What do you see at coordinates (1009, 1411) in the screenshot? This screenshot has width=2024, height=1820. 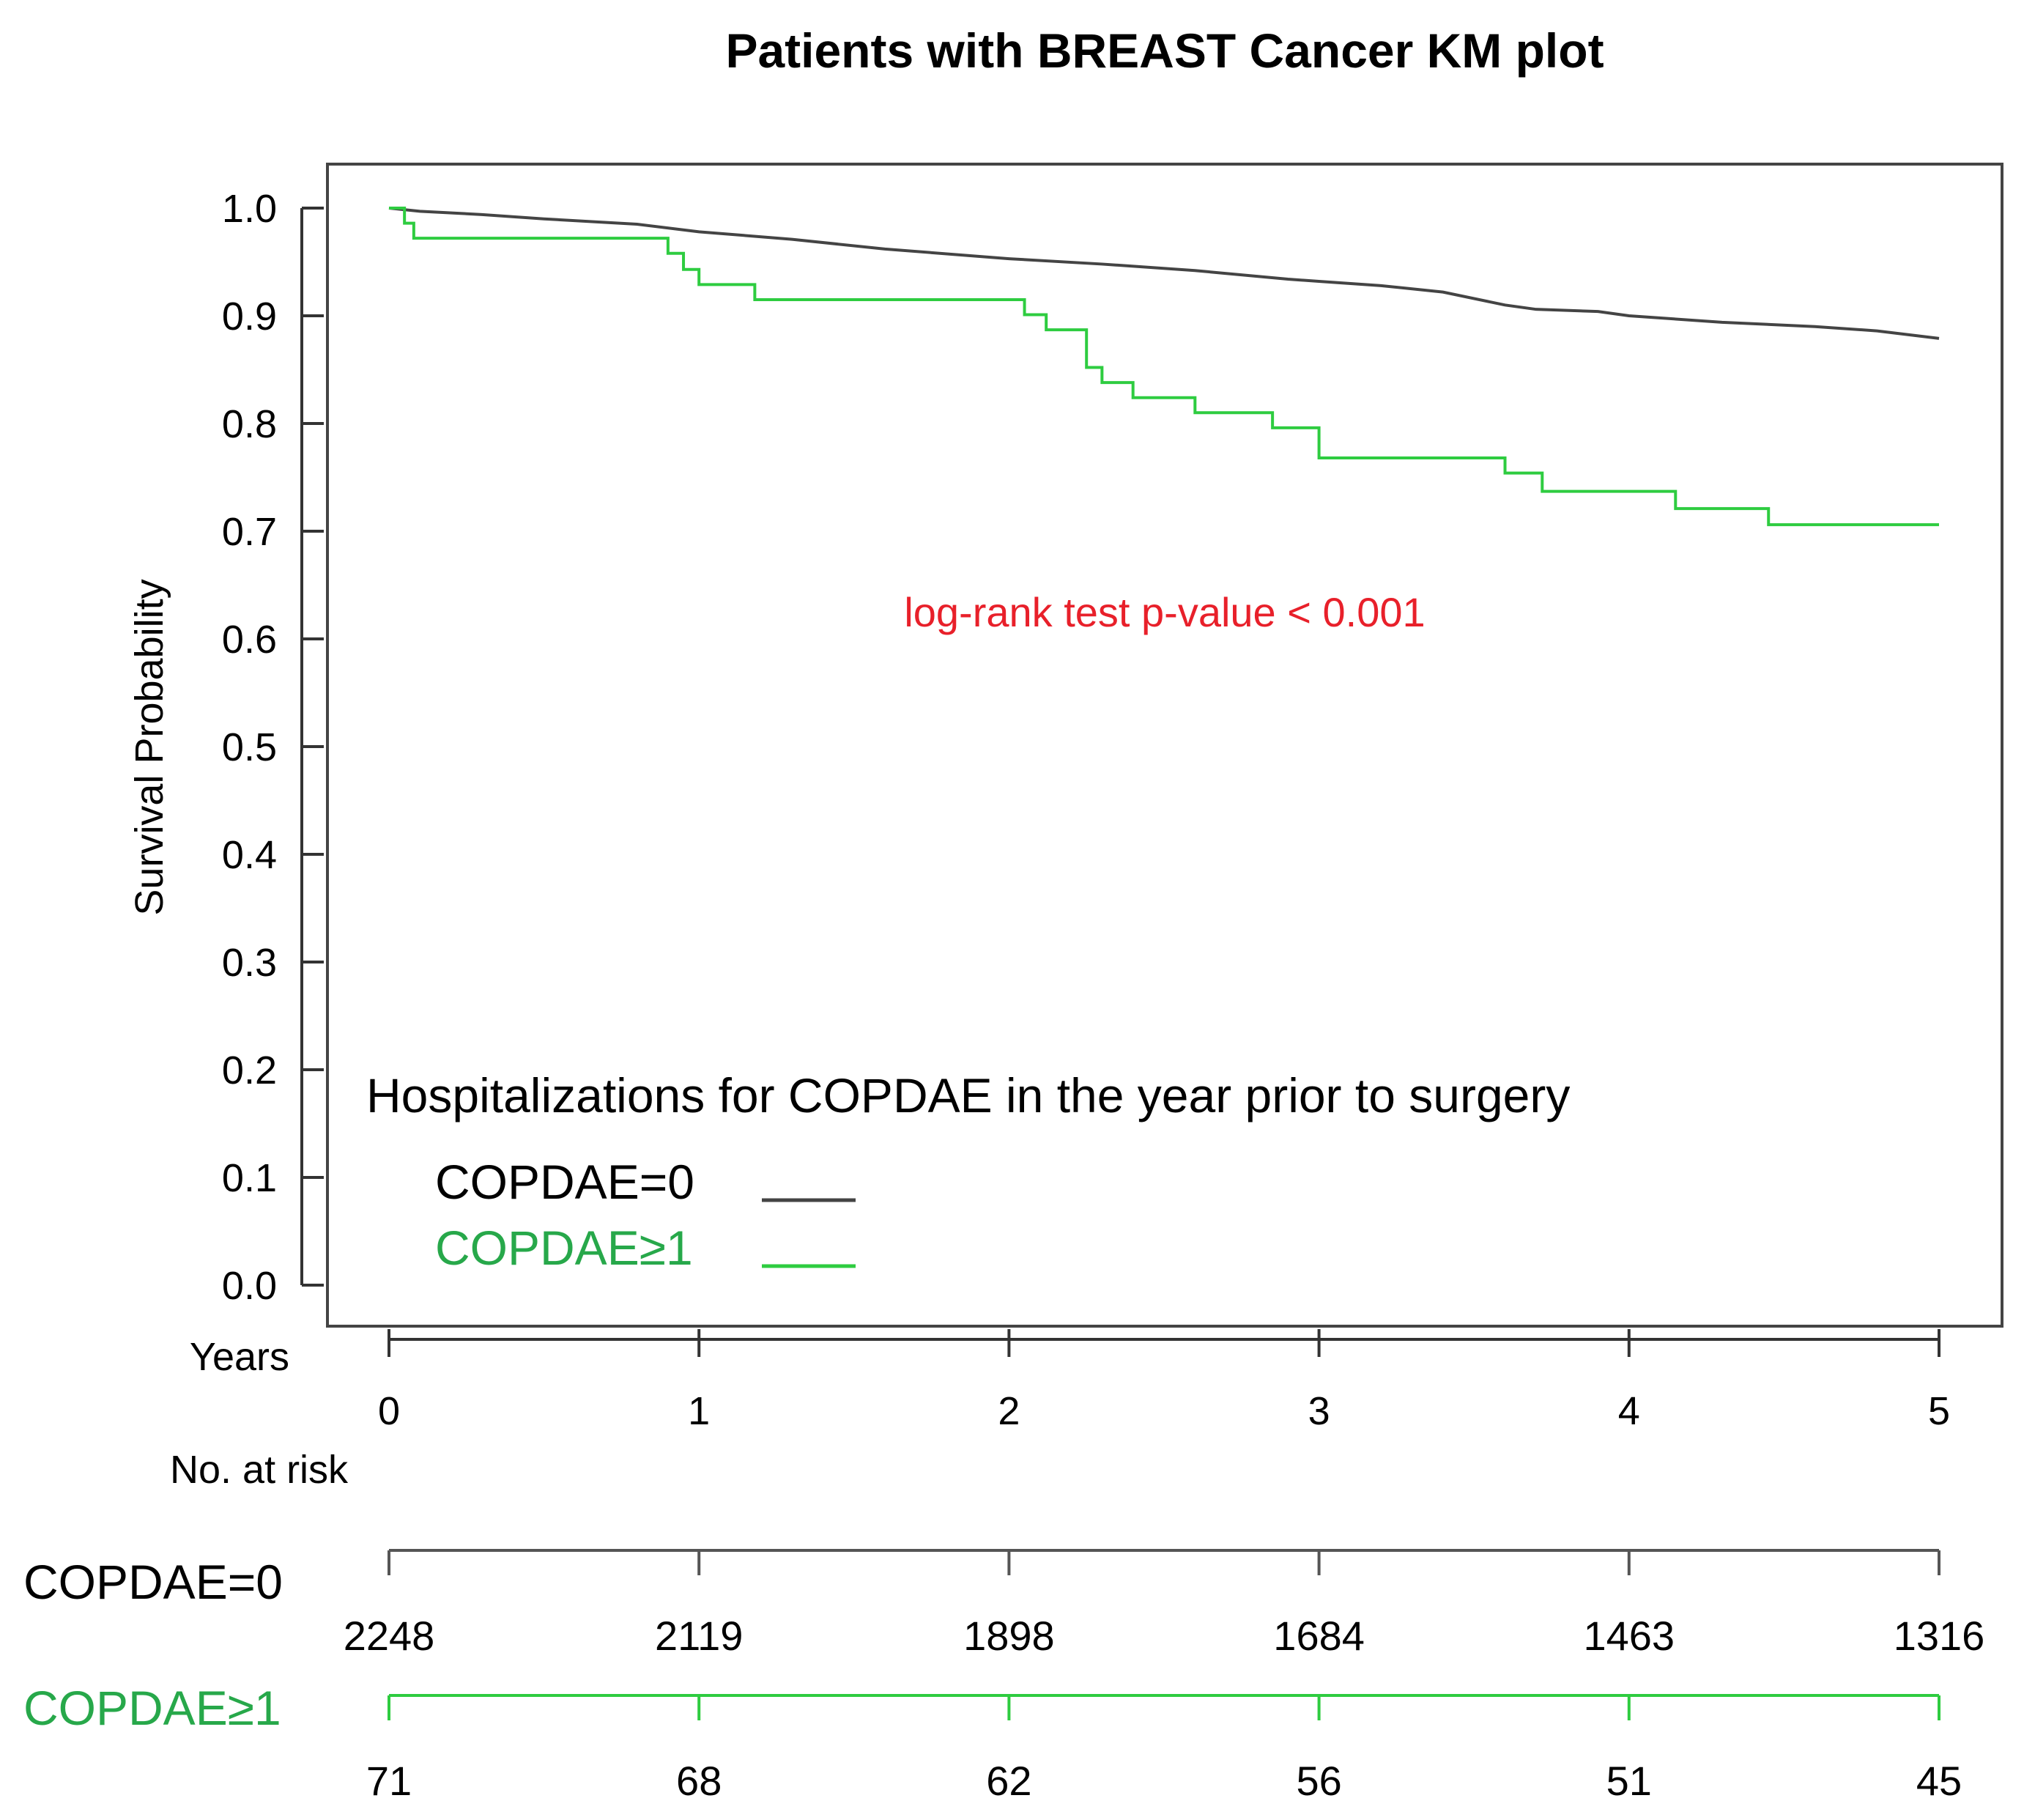 I see `x-tick-label-2: 2` at bounding box center [1009, 1411].